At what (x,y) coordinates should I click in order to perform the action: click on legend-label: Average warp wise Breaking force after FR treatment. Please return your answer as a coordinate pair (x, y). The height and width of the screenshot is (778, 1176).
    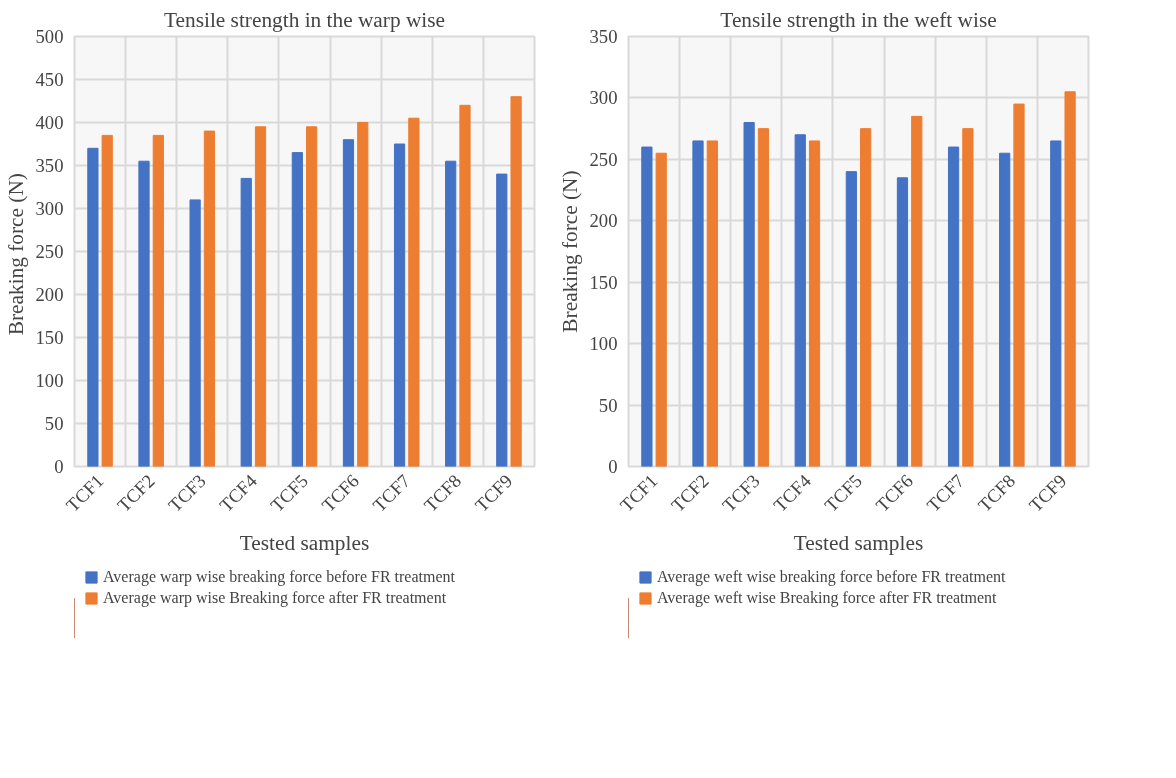
    Looking at the image, I should click on (275, 598).